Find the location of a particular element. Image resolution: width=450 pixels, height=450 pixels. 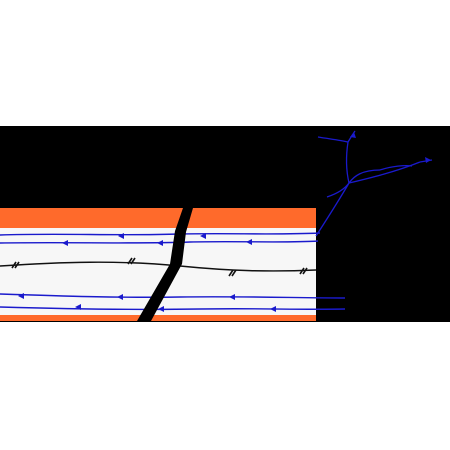

blue-arrowheads-bottom is located at coordinates (147, 302).